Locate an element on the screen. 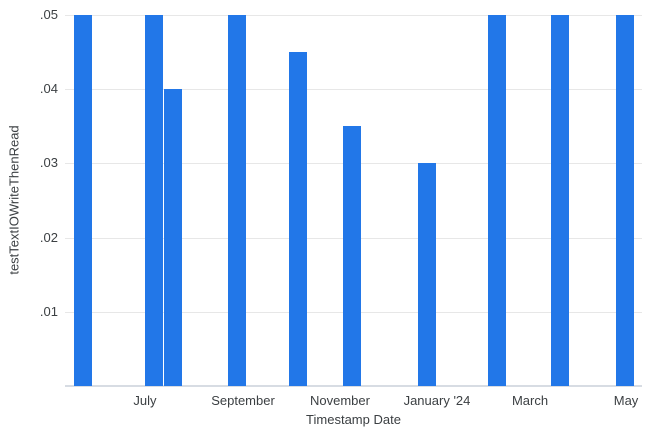 The image size is (650, 442). x-tick-label: July is located at coordinates (145, 400).